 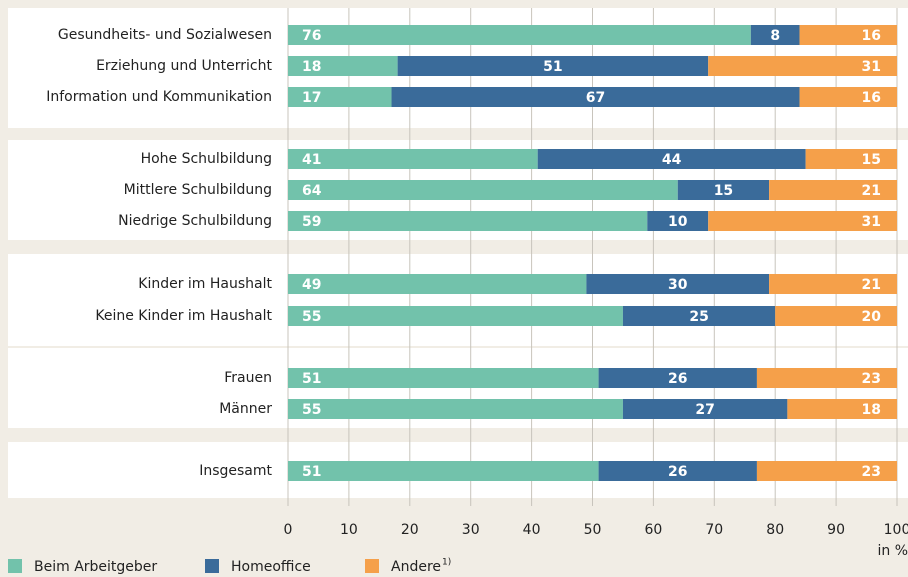 What do you see at coordinates (159, 97) in the screenshot?
I see `row-label: Information und Kommunikation` at bounding box center [159, 97].